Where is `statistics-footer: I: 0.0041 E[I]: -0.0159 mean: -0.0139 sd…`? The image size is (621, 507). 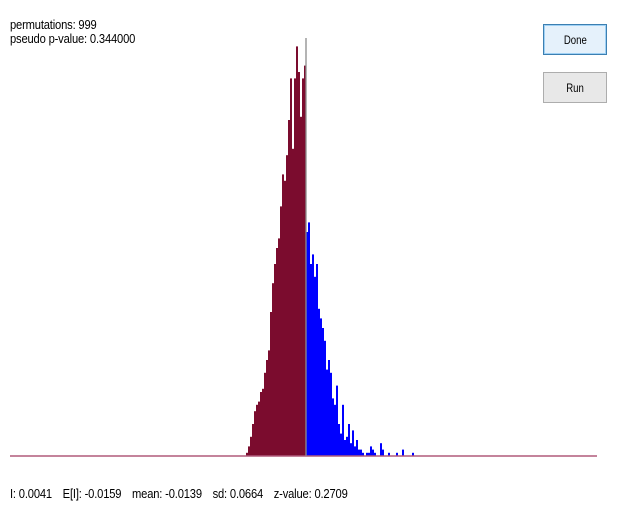 statistics-footer: I: 0.0041 E[I]: -0.0159 mean: -0.0139 sd… is located at coordinates (182, 493).